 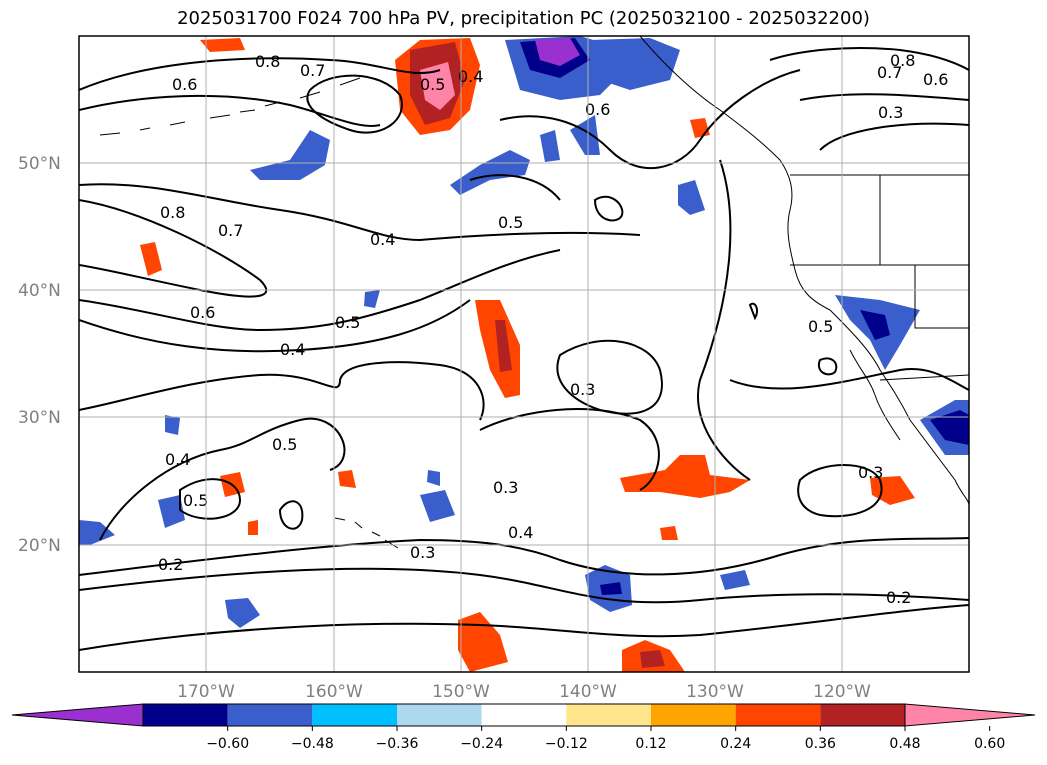 What do you see at coordinates (735, 744) in the screenshot?
I see `colorbar-tick-label: 0.24` at bounding box center [735, 744].